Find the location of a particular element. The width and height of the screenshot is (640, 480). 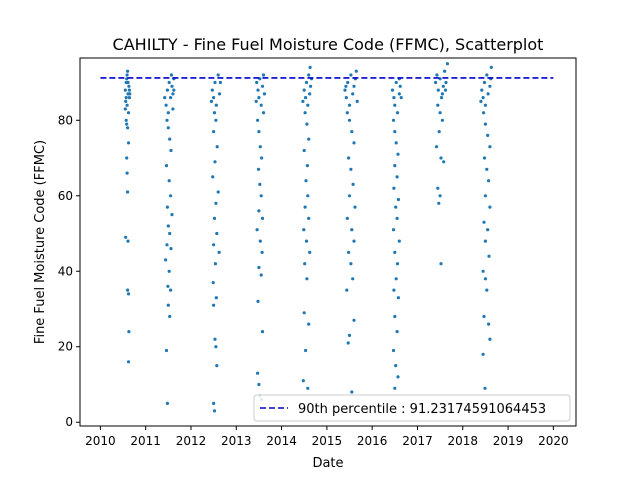

x-tick-label: 2020 is located at coordinates (553, 441).